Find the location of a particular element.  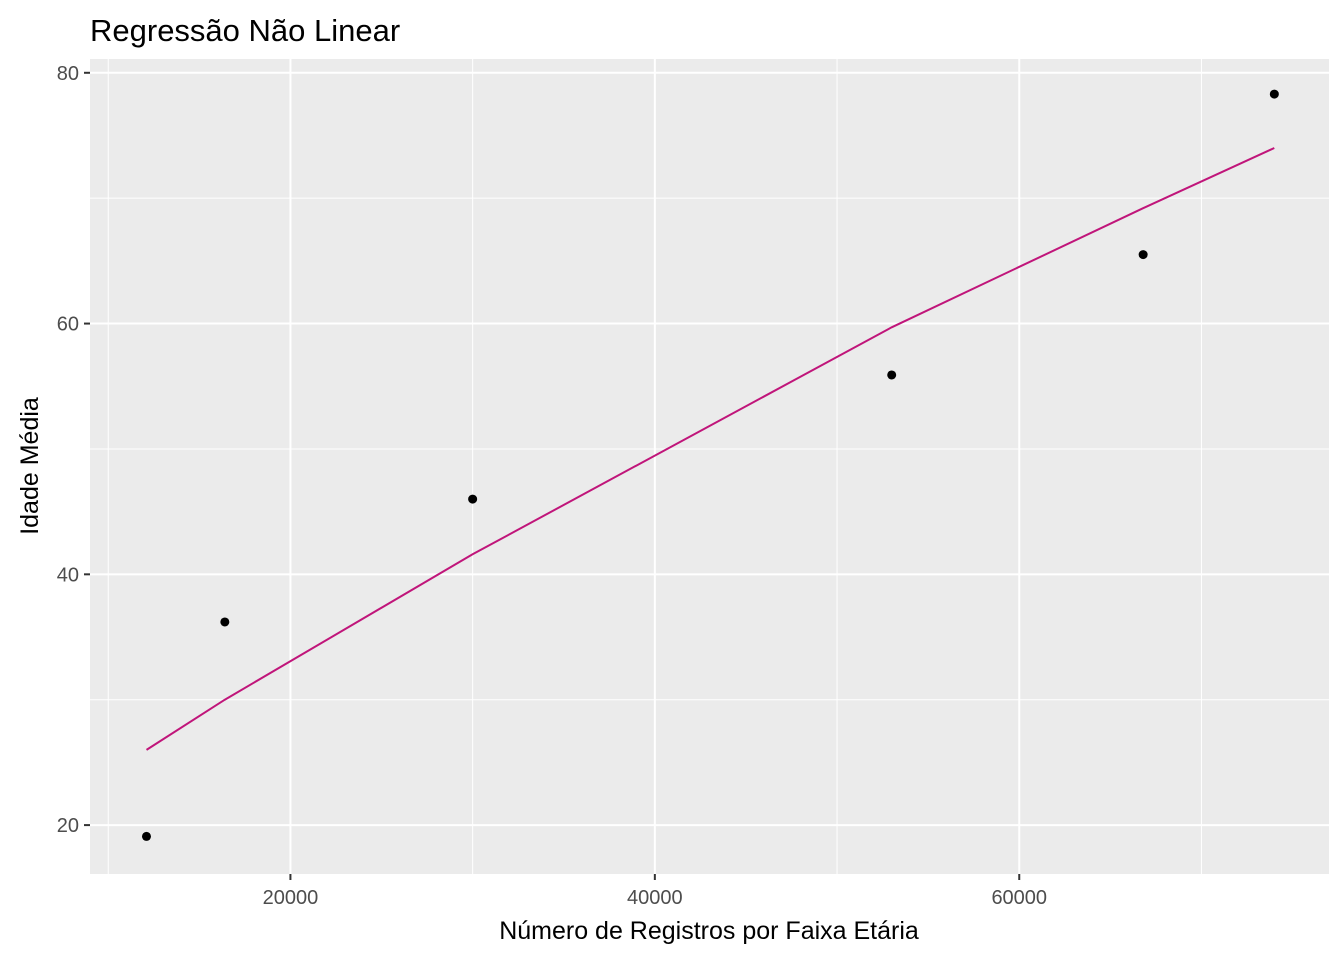

x-tick-label: 40000 is located at coordinates (655, 898).